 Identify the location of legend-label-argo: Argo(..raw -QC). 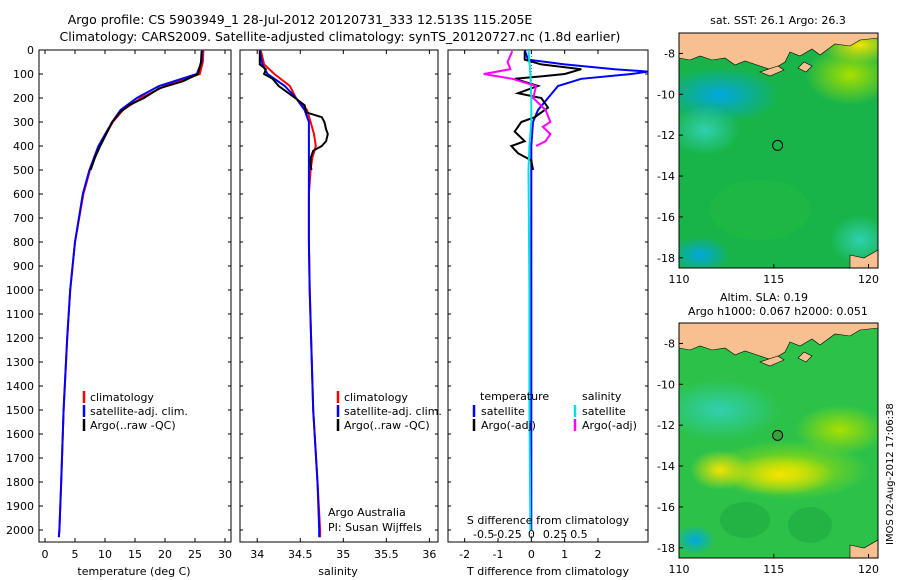
(387, 425).